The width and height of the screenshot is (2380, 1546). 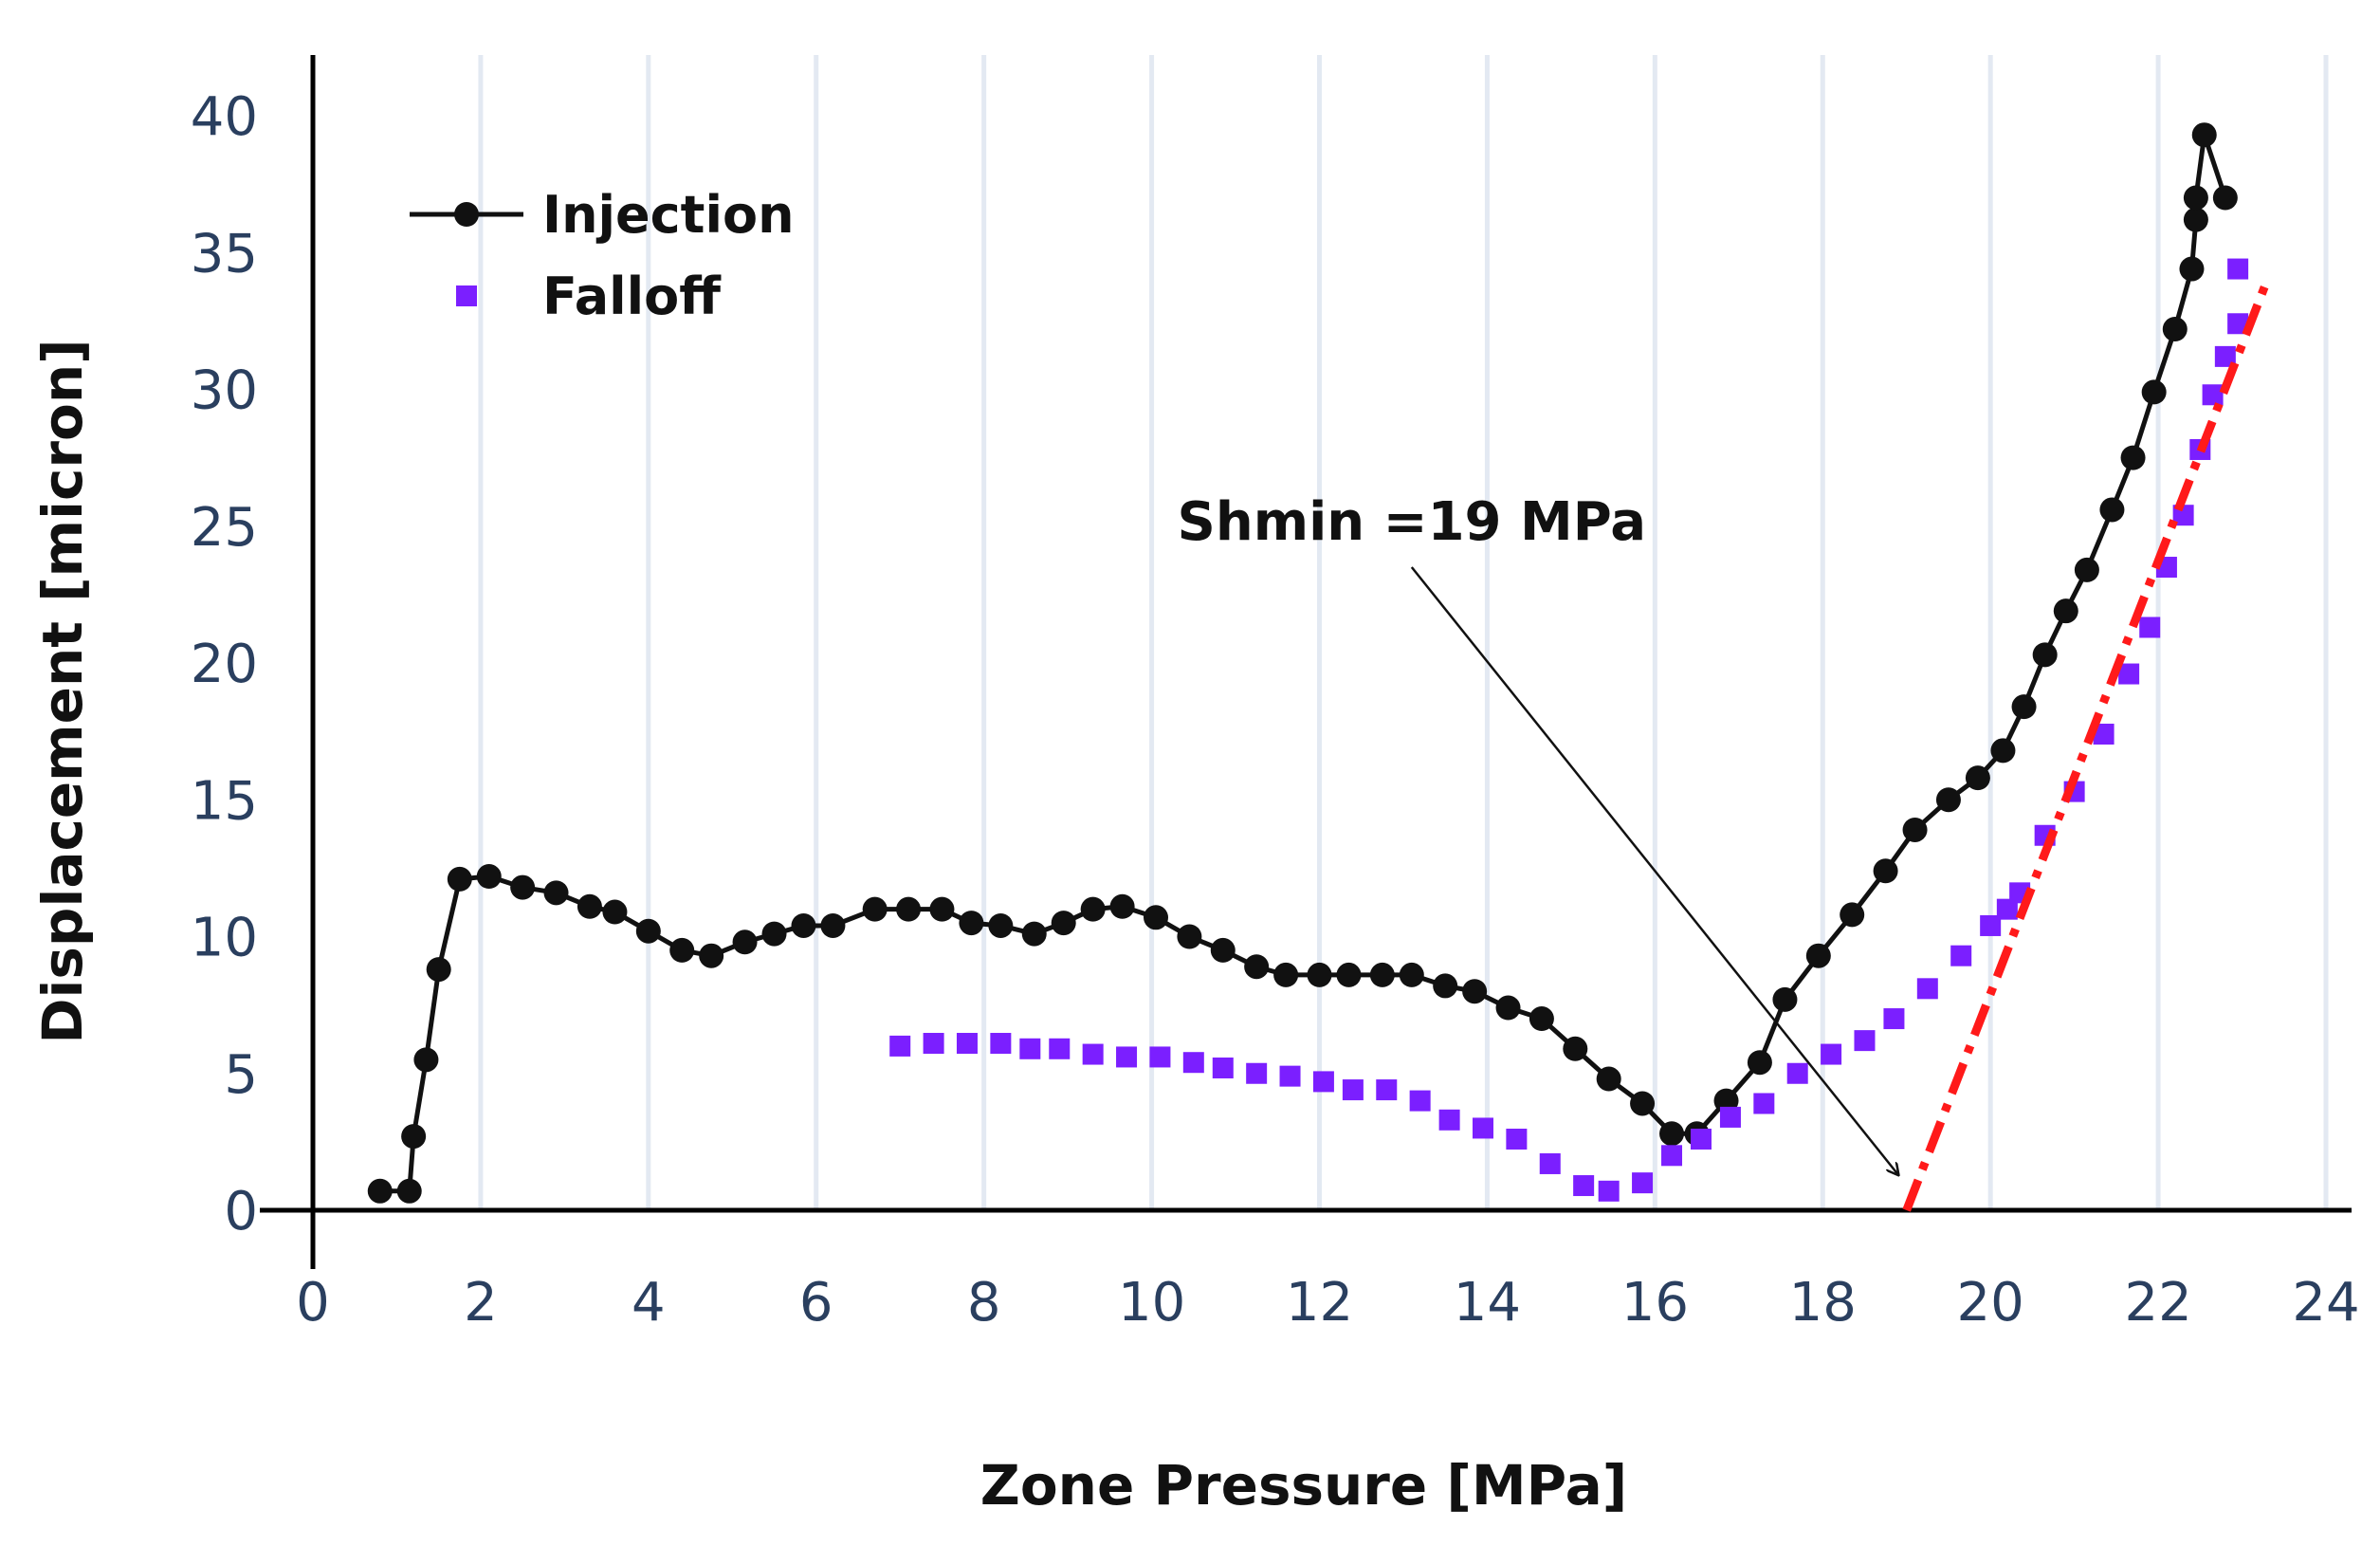 I want to click on x-tick-label: 2, so click(x=481, y=1303).